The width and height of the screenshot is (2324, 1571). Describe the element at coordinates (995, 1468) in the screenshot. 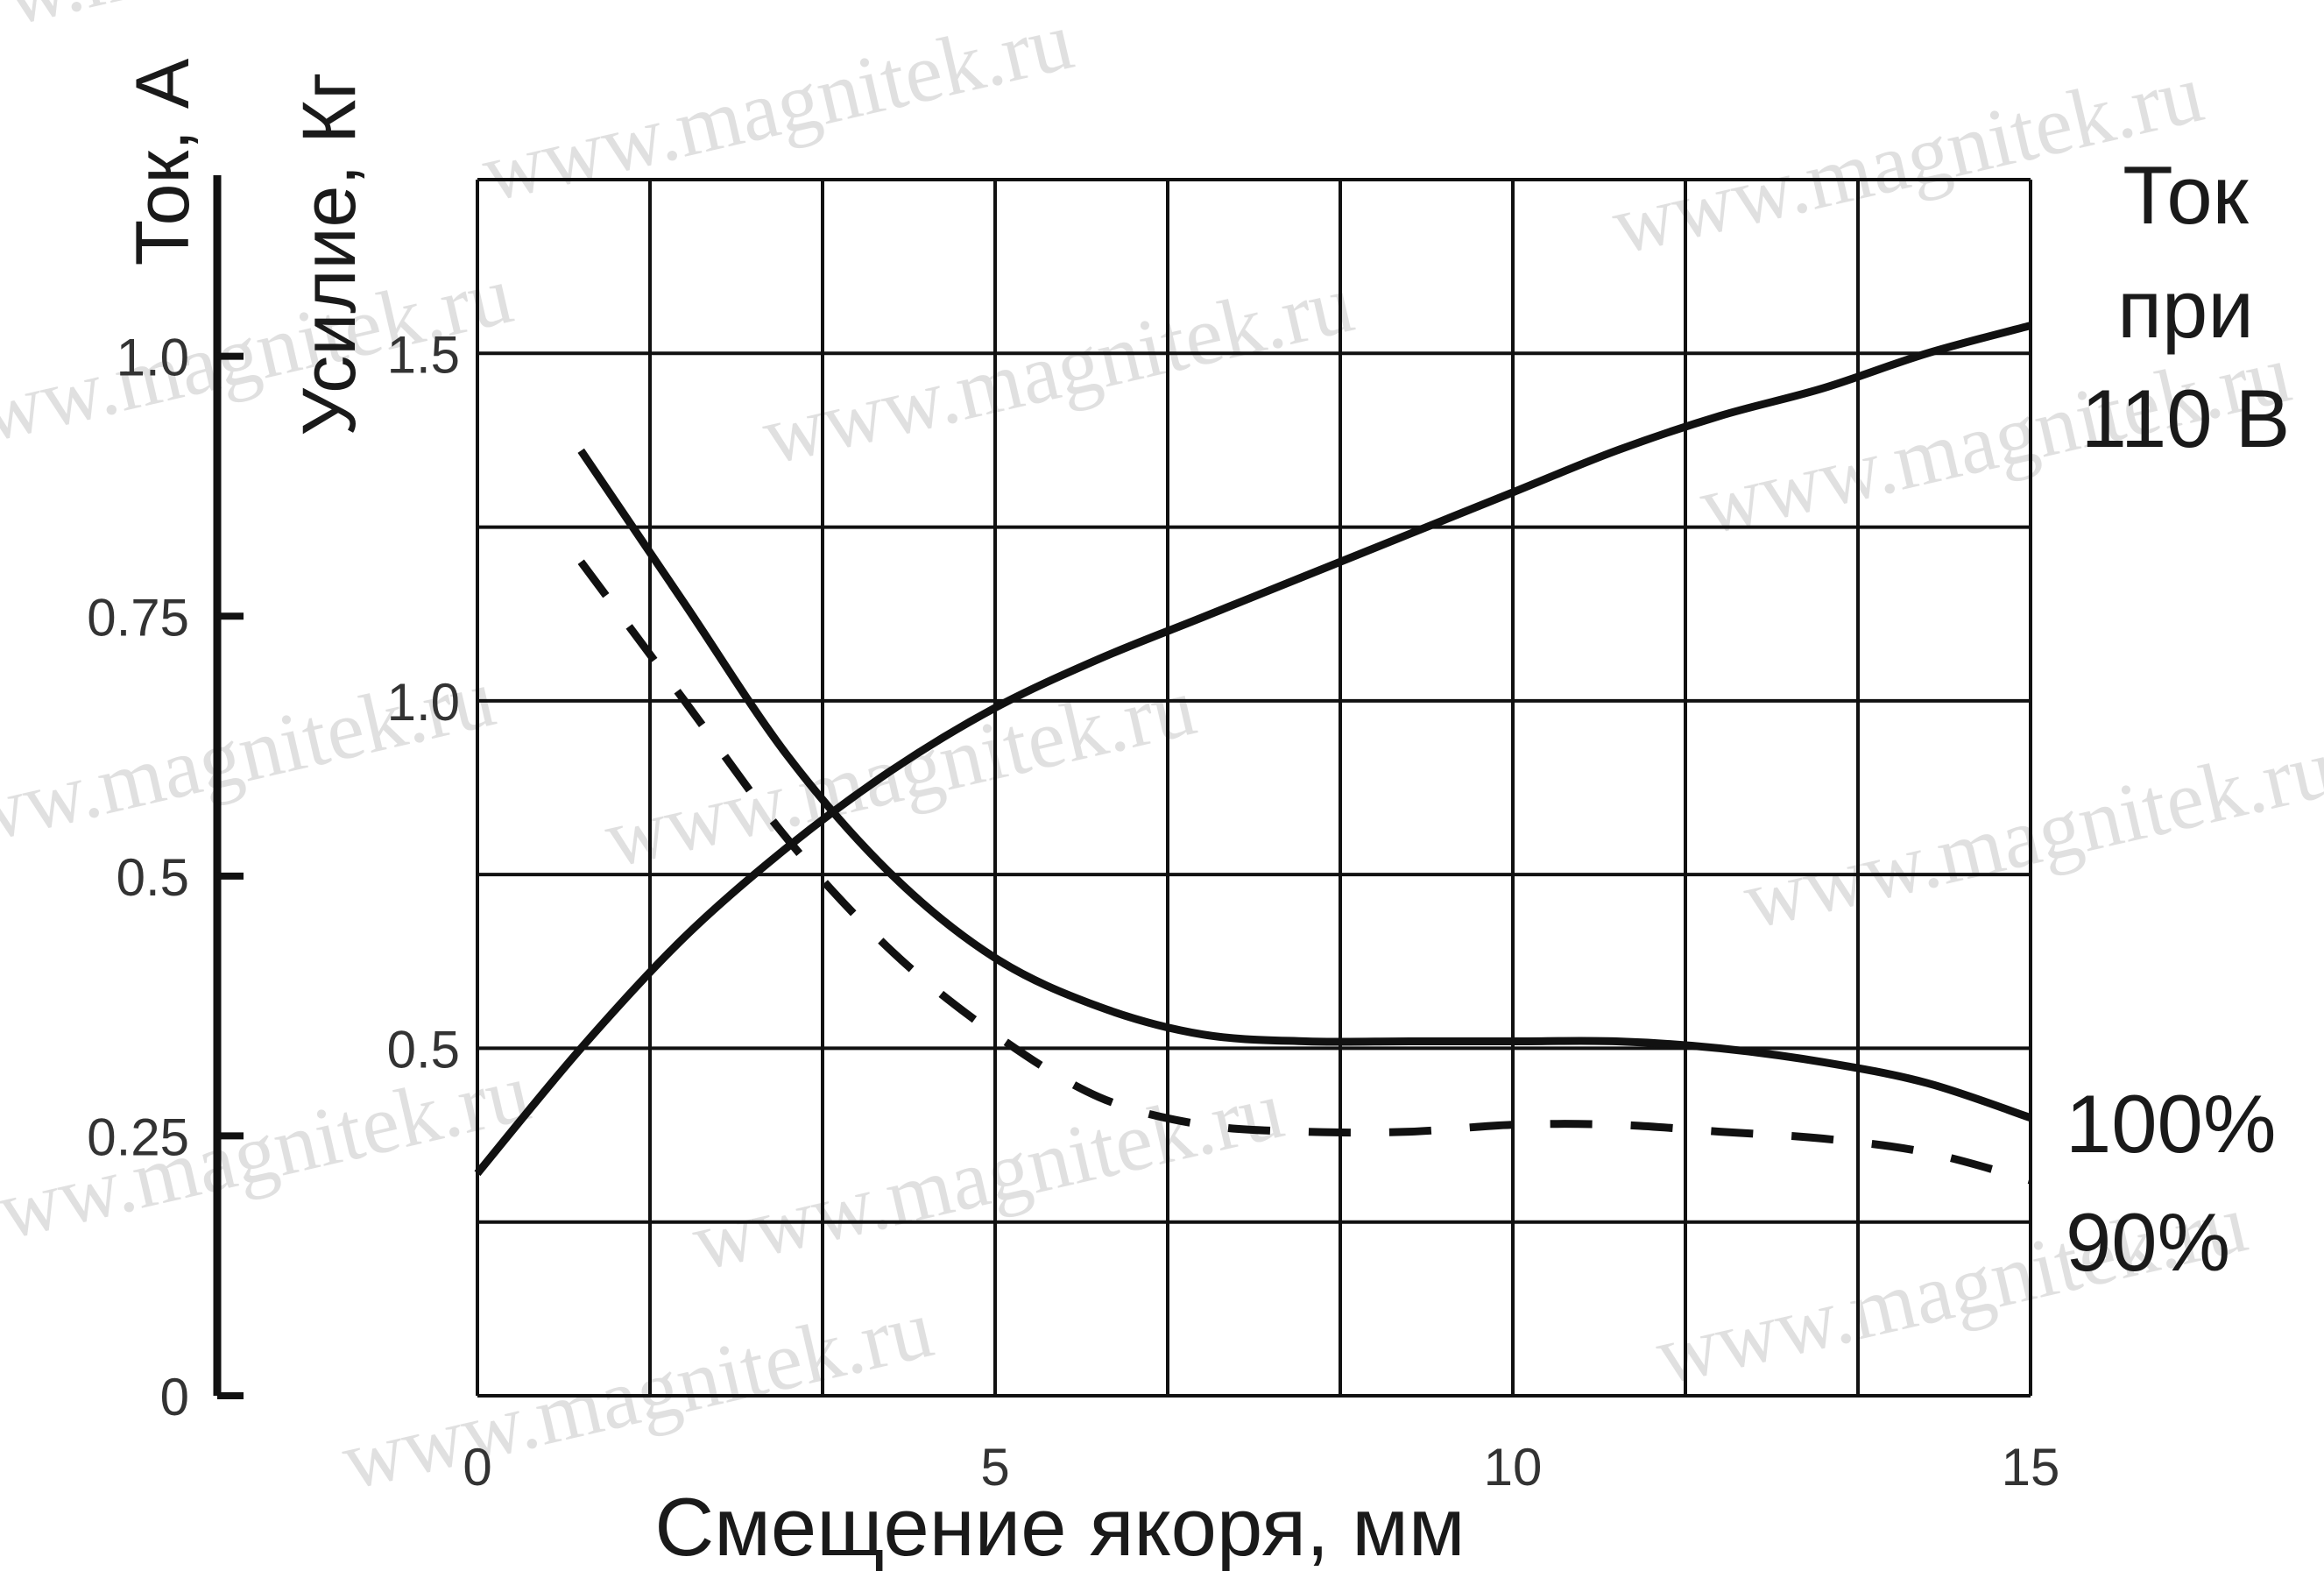

I see `x-tick-label: 5` at that location.